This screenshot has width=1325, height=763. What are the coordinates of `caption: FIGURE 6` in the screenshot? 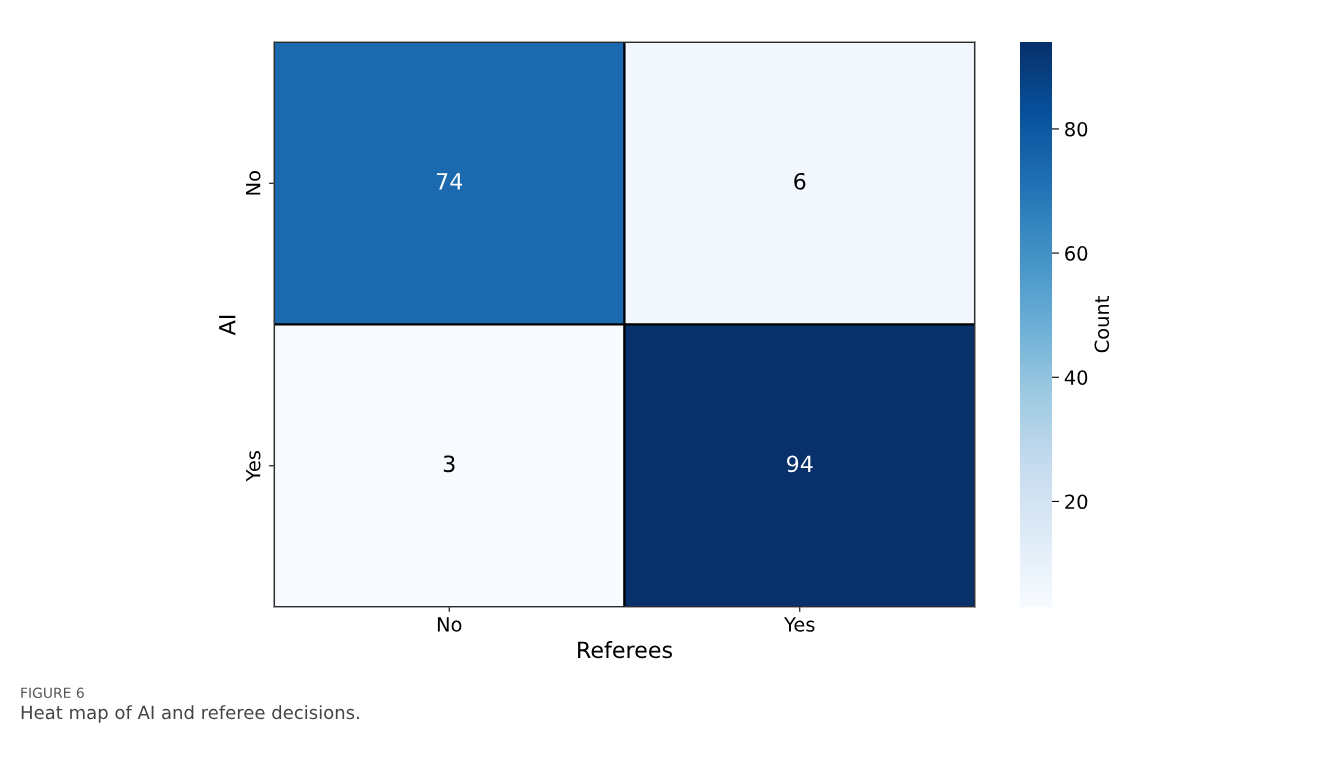 It's located at (52, 693).